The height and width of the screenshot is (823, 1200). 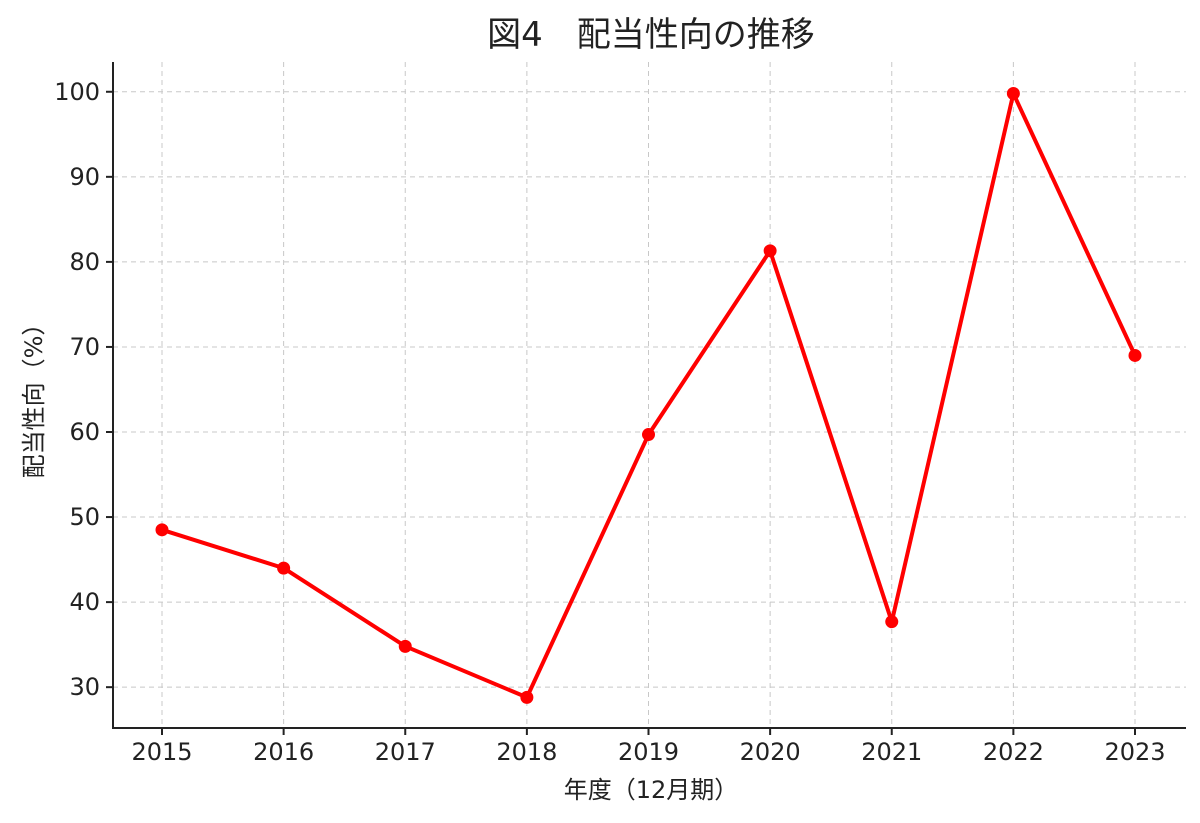 What do you see at coordinates (84, 177) in the screenshot?
I see `y-tick-label: 90` at bounding box center [84, 177].